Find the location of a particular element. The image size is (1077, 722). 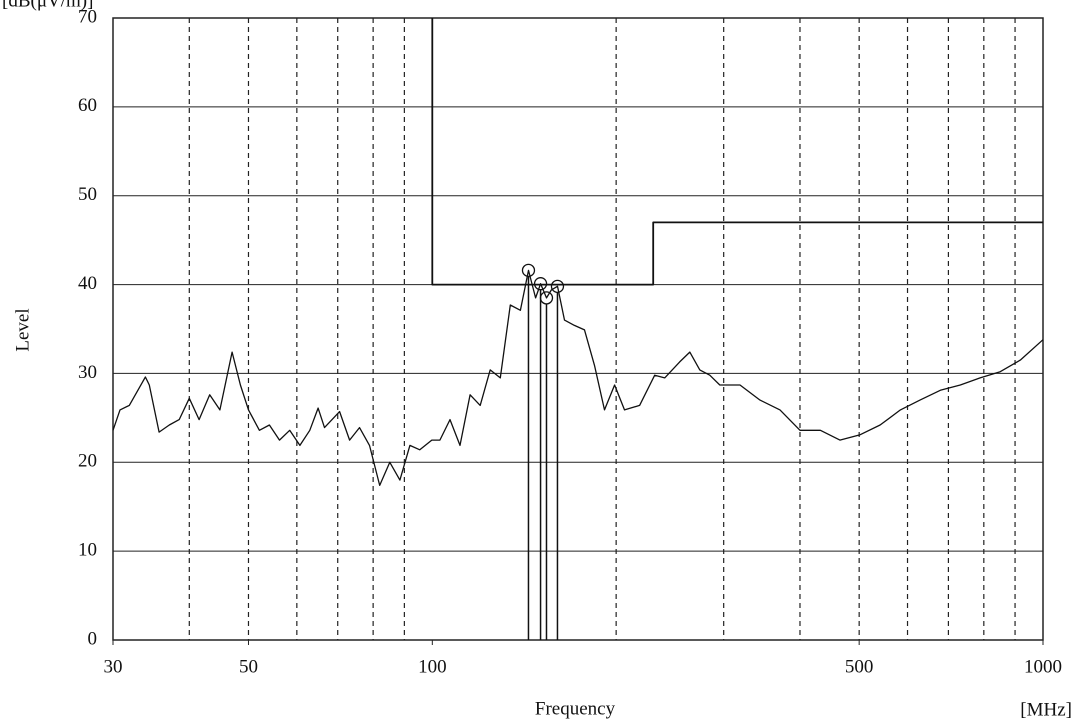

y-tick-label: 60 is located at coordinates (87, 105).